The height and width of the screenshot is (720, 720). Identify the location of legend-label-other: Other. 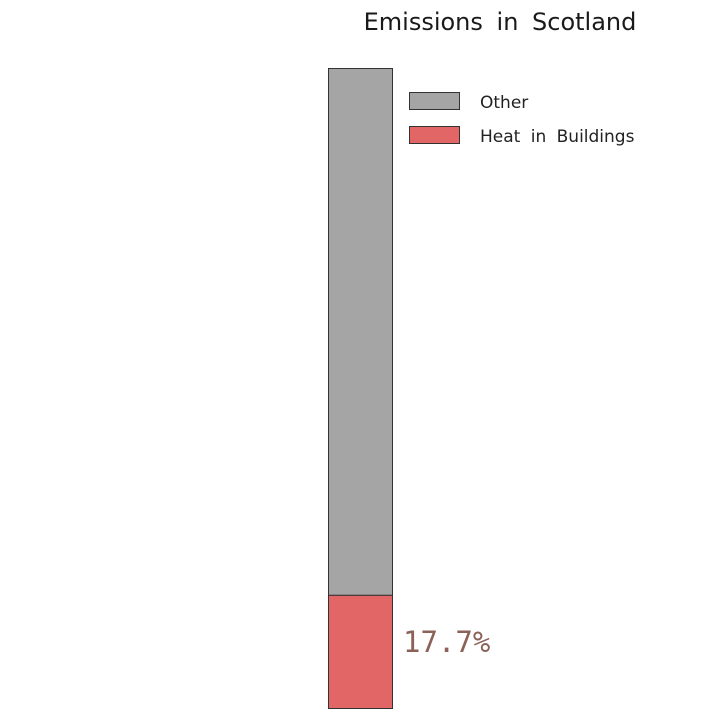
(504, 103).